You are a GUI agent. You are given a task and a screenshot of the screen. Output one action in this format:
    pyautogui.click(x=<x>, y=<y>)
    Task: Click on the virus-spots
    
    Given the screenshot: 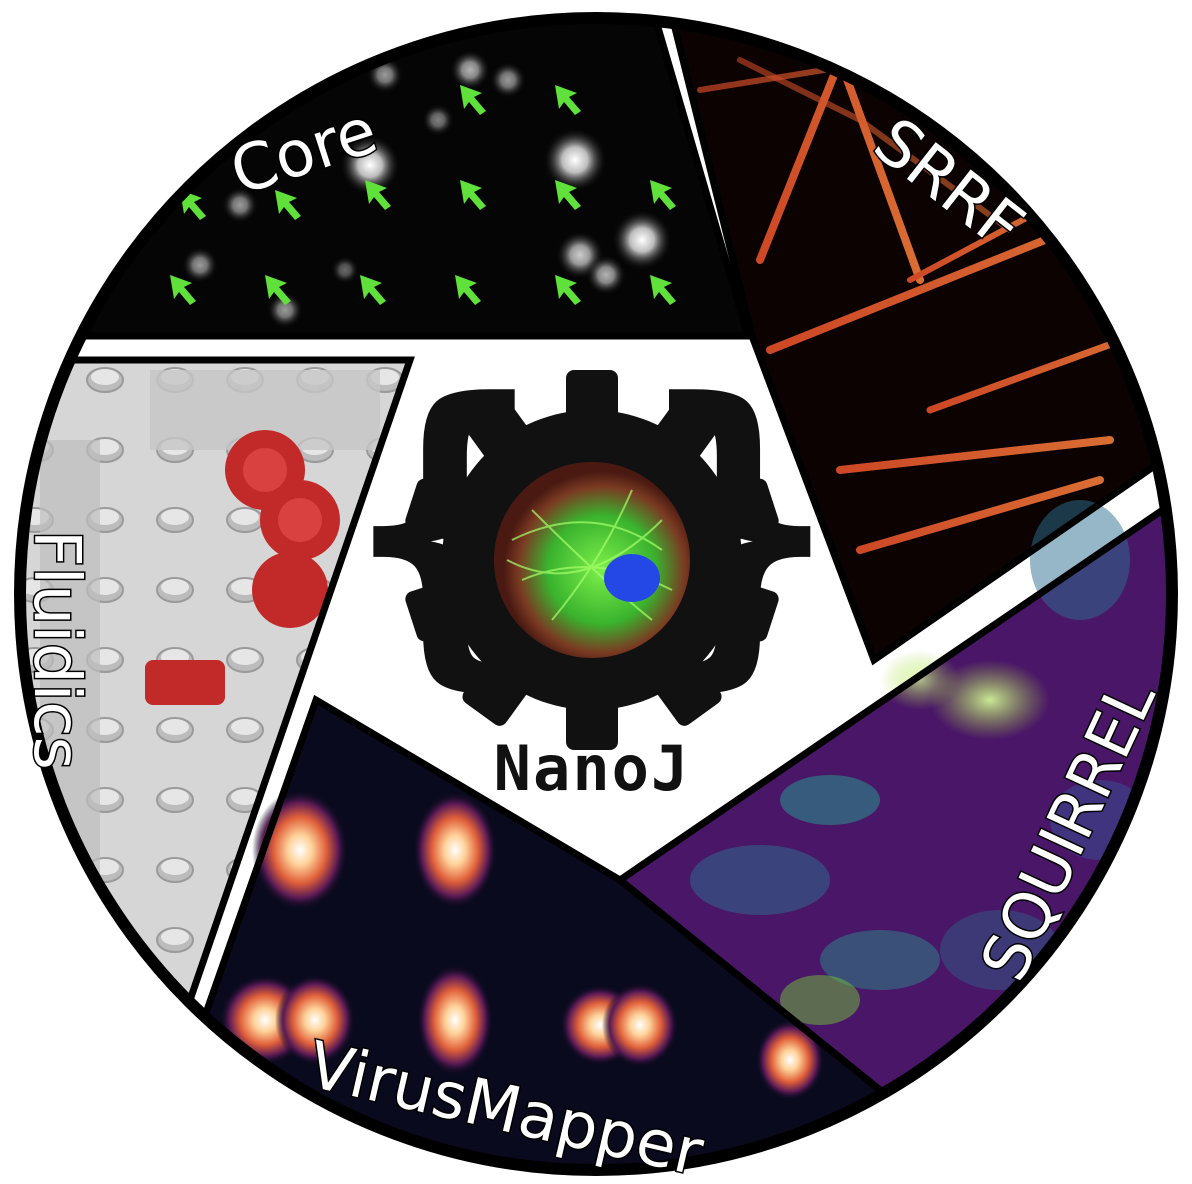 What is the action you would take?
    pyautogui.click(x=522, y=945)
    